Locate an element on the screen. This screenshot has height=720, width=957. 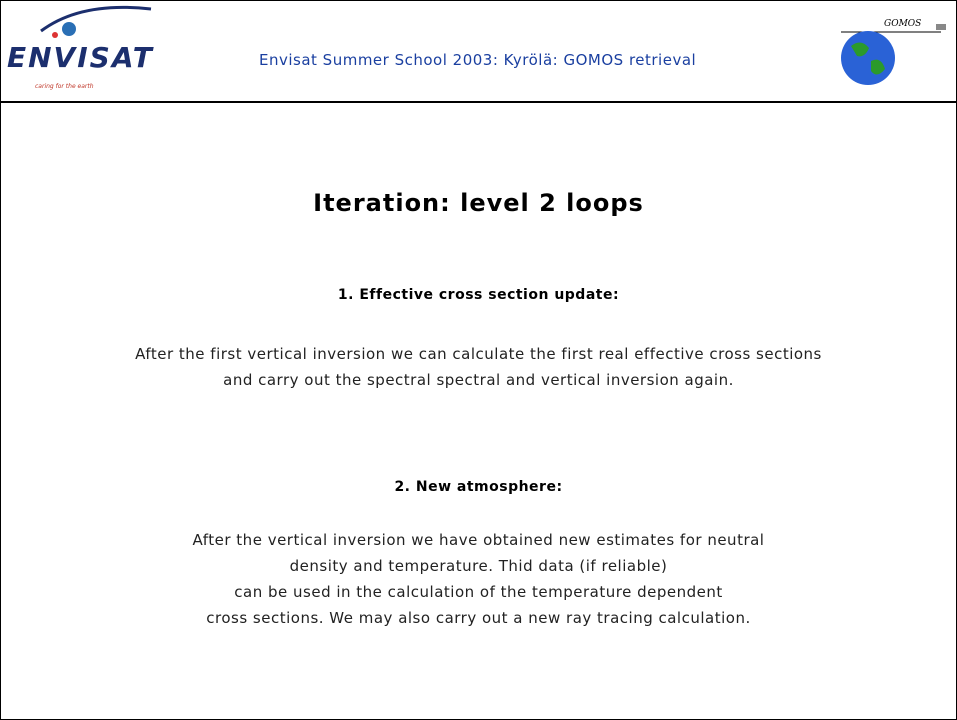
section-heading: 2. New atmosphere: is located at coordinates (478, 487).